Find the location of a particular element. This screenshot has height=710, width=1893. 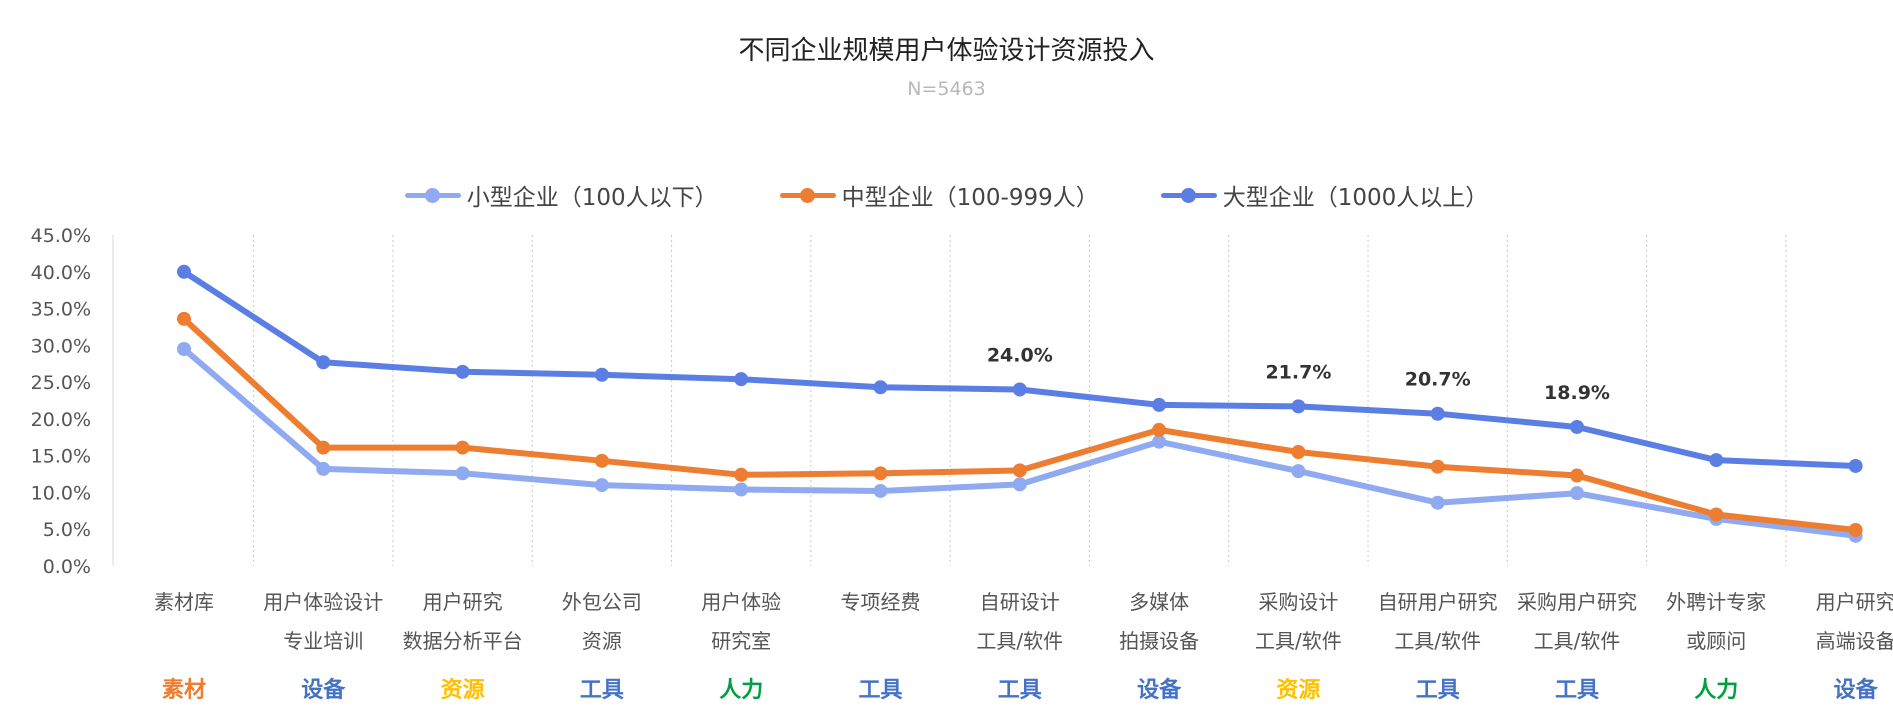

chart-subtitle: N=5463 is located at coordinates (946, 89).